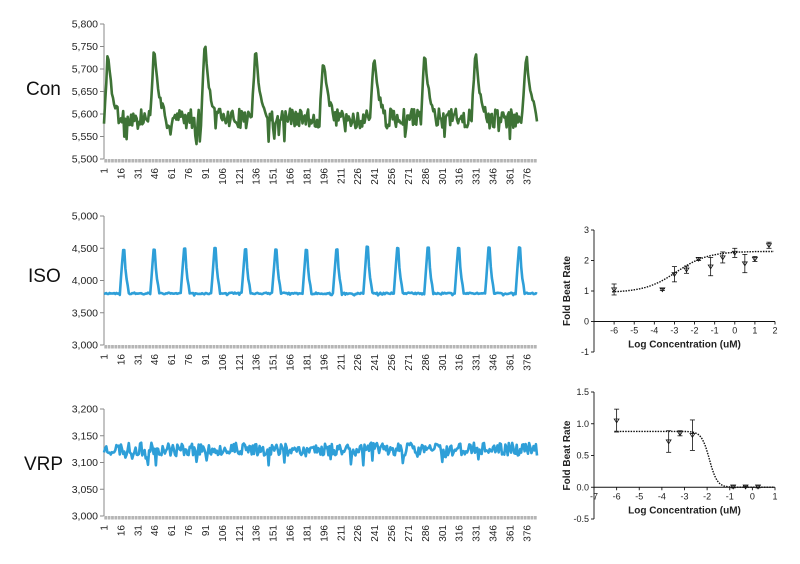  Describe the element at coordinates (774, 496) in the screenshot. I see `dose-x-tick-label: 1` at that location.